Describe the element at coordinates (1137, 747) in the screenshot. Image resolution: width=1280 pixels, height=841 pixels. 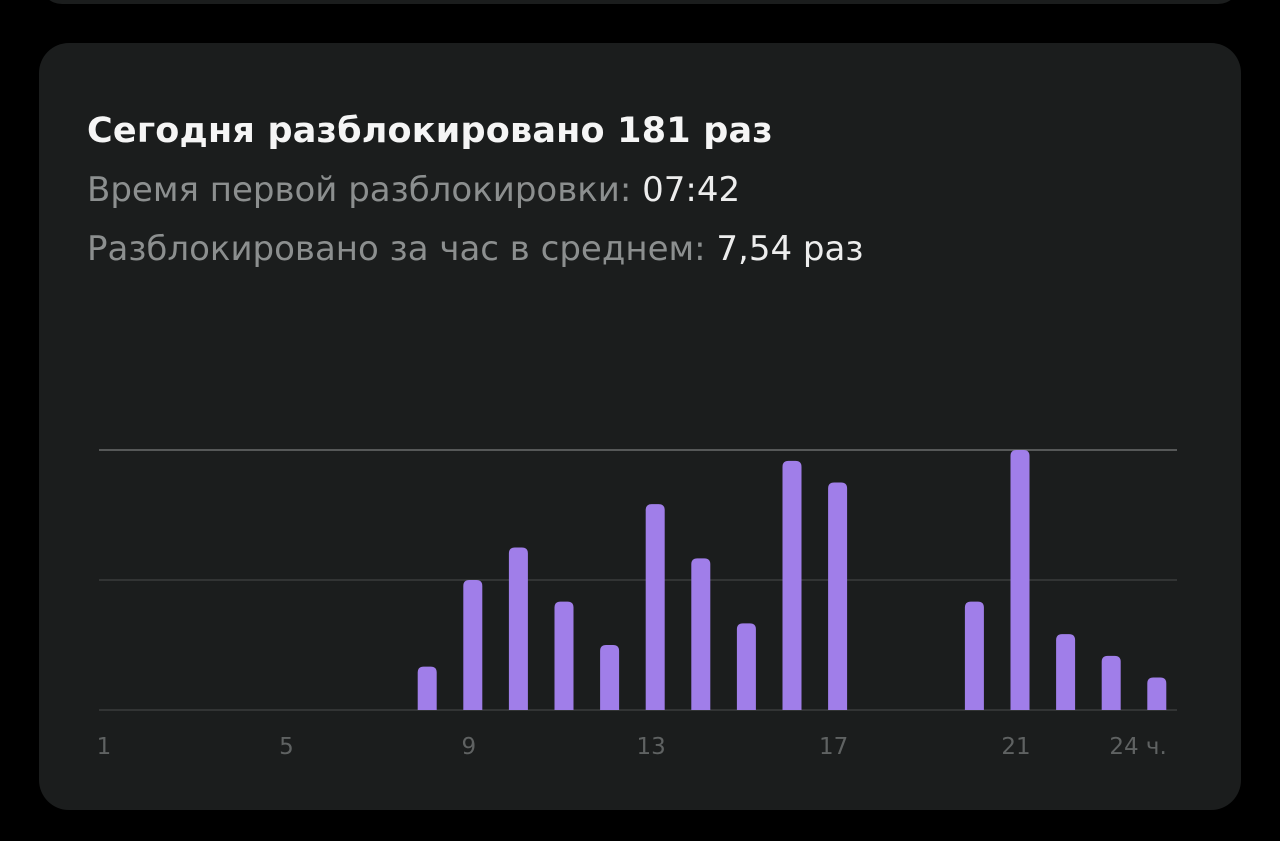
I see `x-tick-label: 24 ч.` at that location.